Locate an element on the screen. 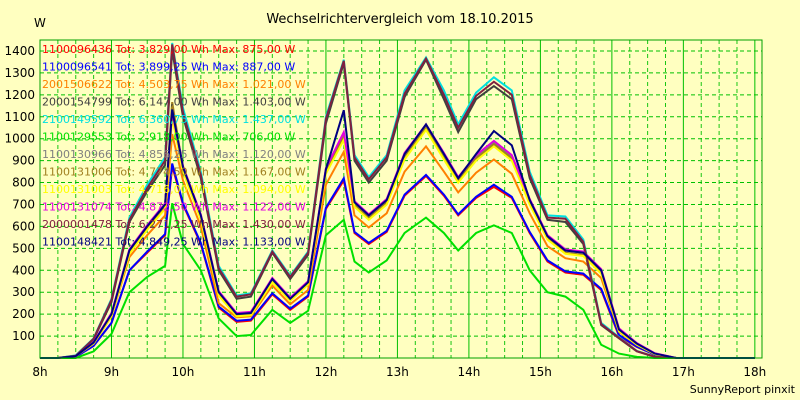  y-tick-label: 400 is located at coordinates (23, 270).